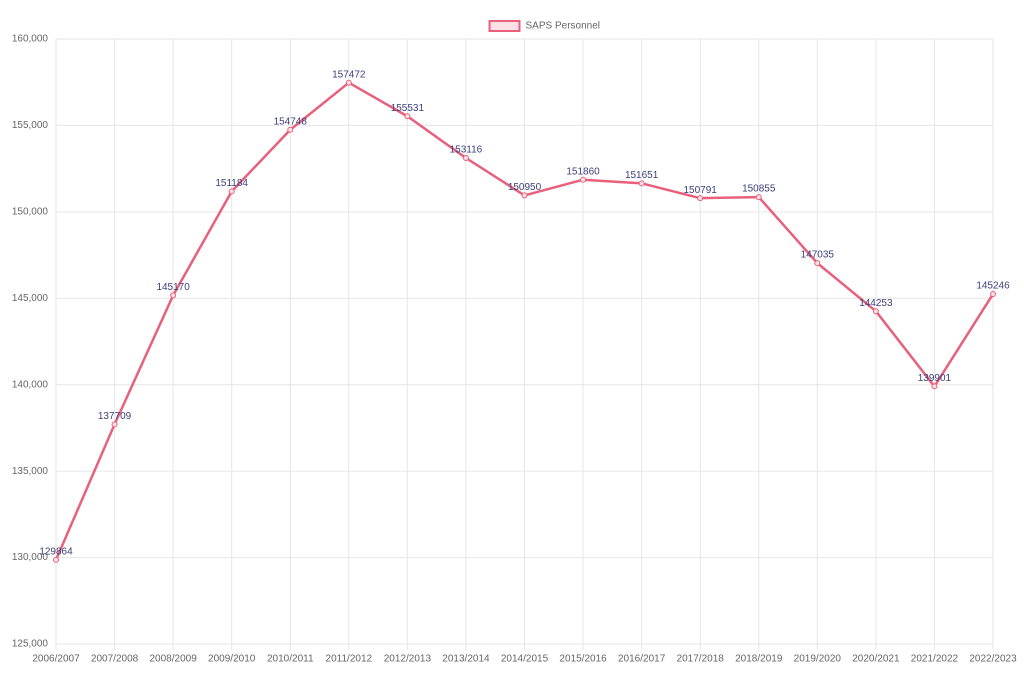 The height and width of the screenshot is (691, 1024). Describe the element at coordinates (408, 108) in the screenshot. I see `data-label: 155531` at that location.